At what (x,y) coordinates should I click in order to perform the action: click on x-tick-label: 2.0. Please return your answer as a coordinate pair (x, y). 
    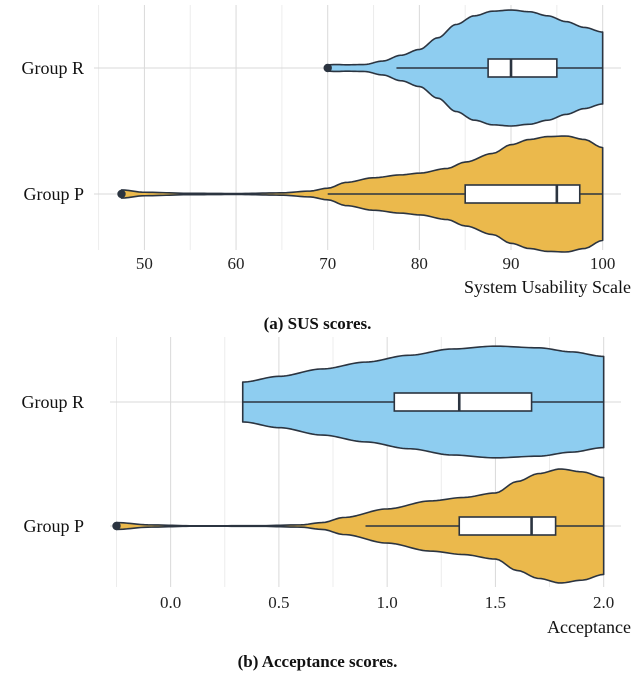
    Looking at the image, I should click on (603, 602).